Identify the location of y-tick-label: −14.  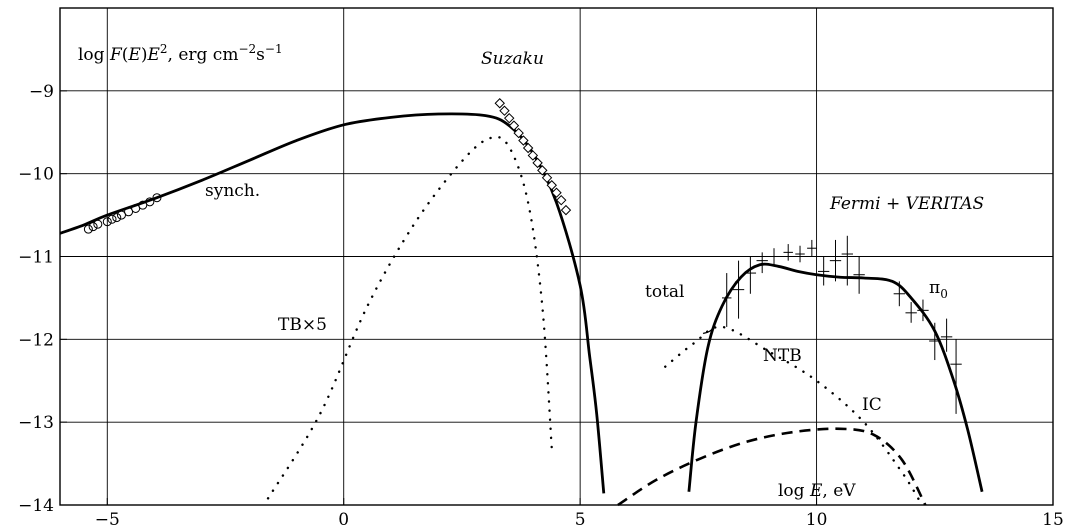
(36, 506).